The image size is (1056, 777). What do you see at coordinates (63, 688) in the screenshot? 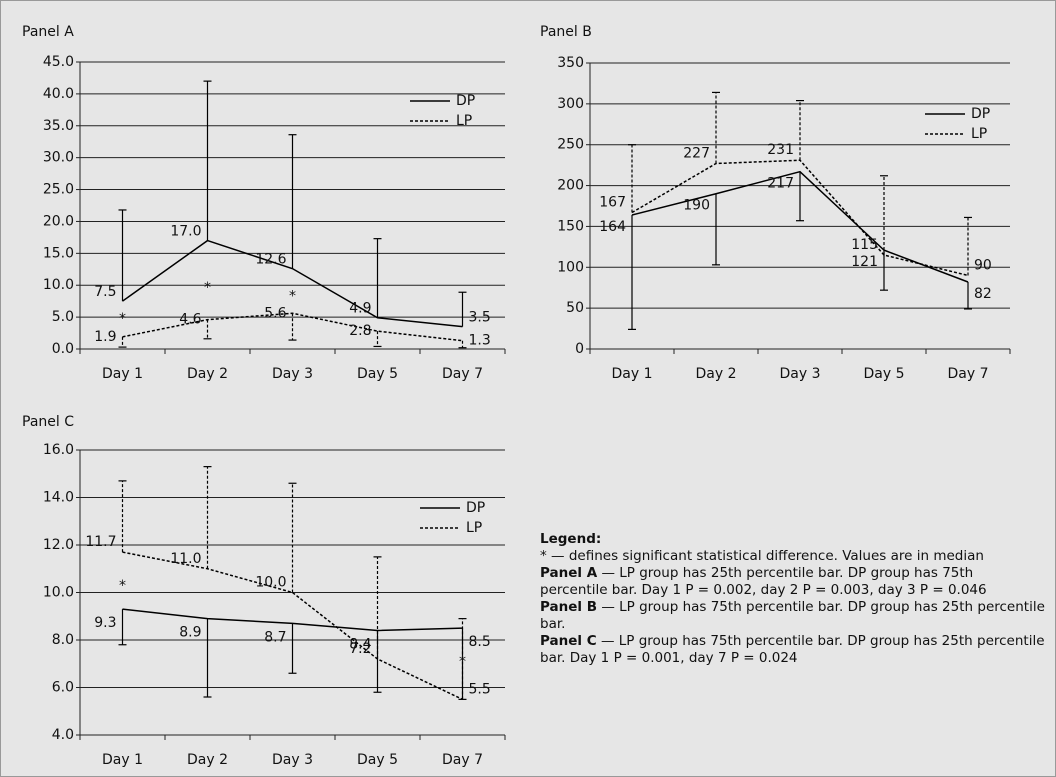
I see `y-tick-label: 6.0` at bounding box center [63, 688].